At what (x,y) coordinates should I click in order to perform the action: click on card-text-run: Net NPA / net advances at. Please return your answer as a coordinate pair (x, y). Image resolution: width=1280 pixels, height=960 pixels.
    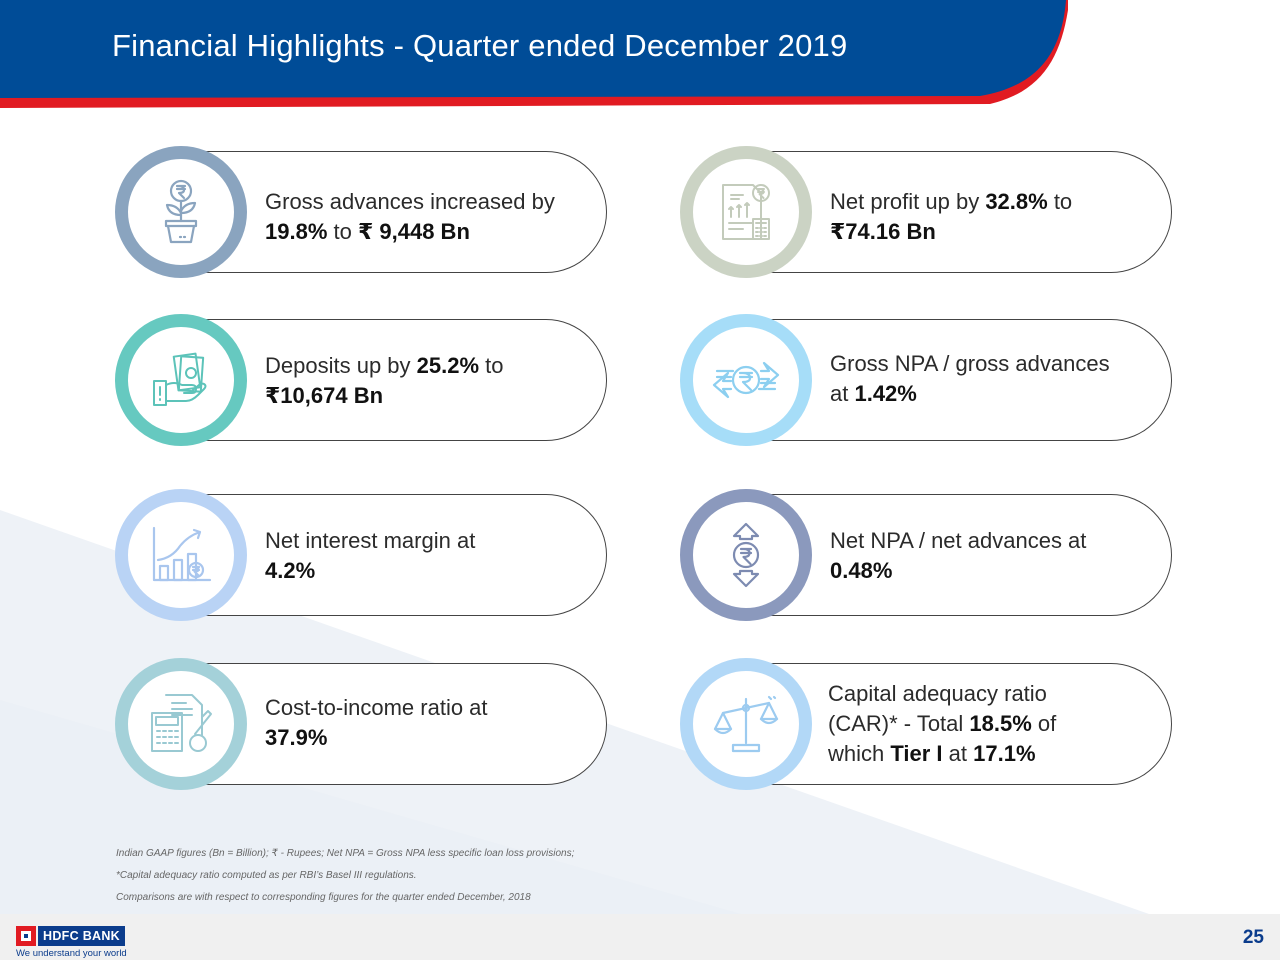
    Looking at the image, I should click on (958, 540).